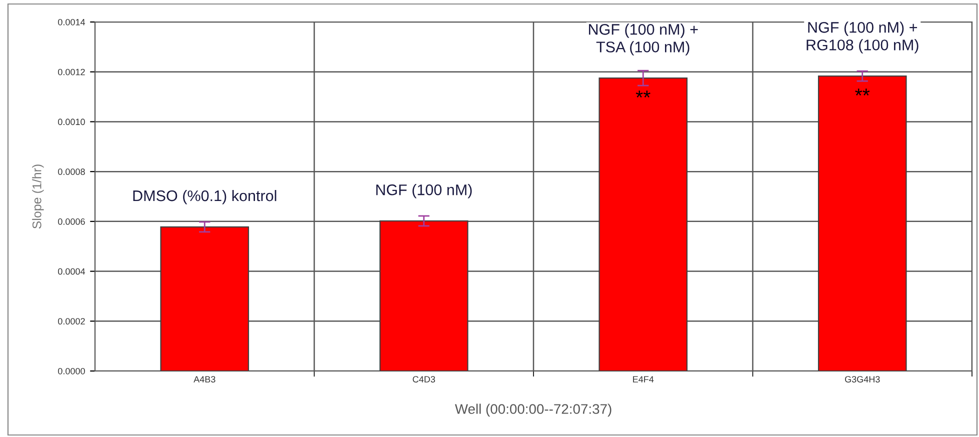 This screenshot has width=979, height=437. What do you see at coordinates (424, 379) in the screenshot?
I see `x-tick-label: C4D3` at bounding box center [424, 379].